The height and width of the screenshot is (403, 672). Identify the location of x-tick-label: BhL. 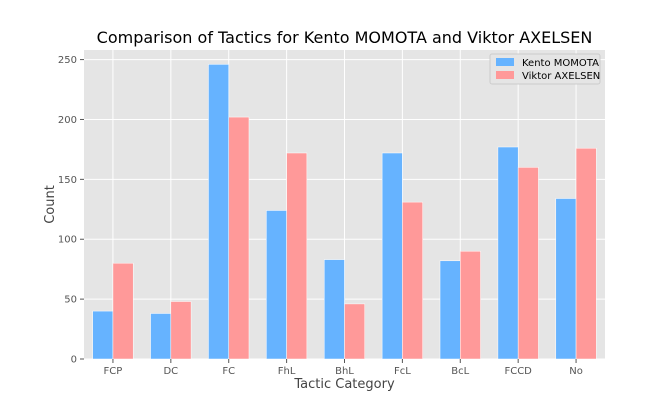
(344, 371).